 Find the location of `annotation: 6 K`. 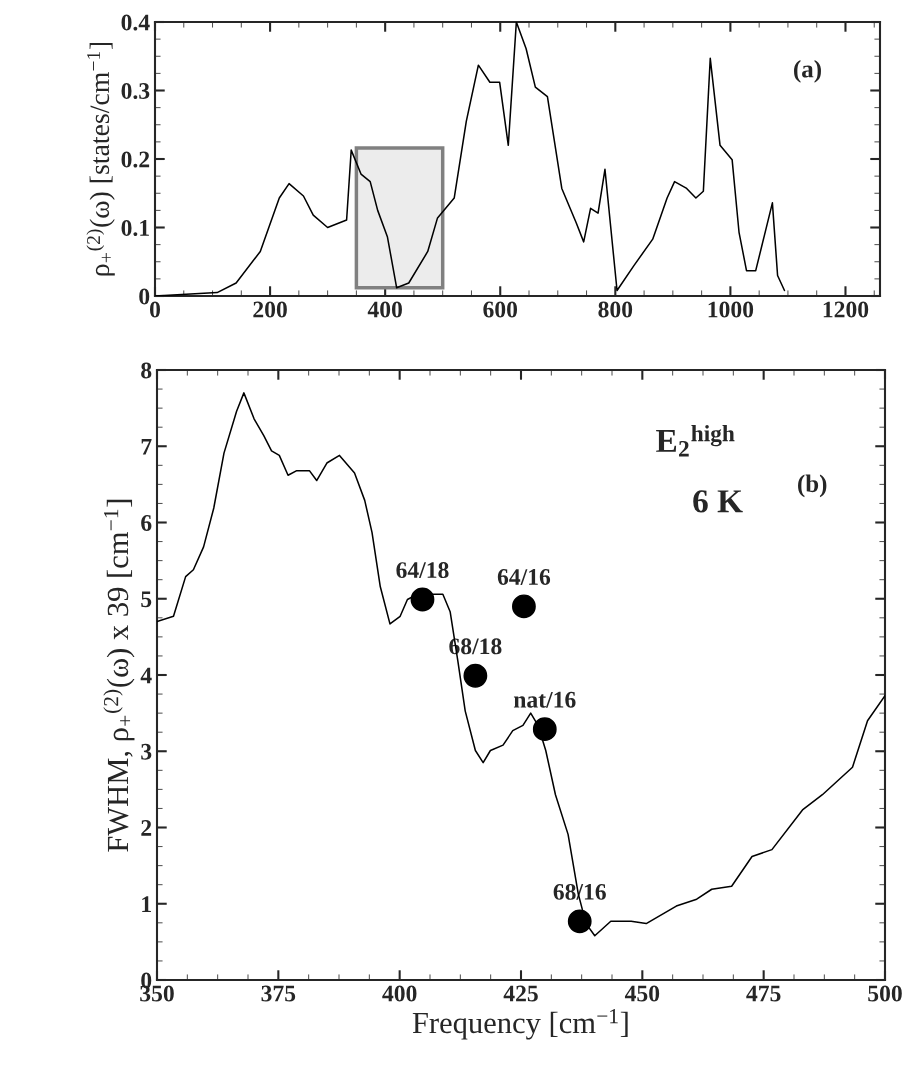

annotation: 6 K is located at coordinates (718, 501).